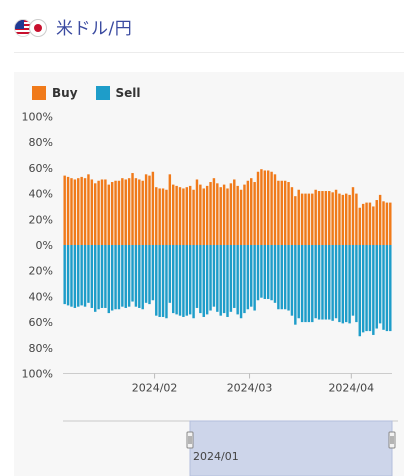  What do you see at coordinates (128, 93) in the screenshot?
I see `legend-sell-label: Sell` at bounding box center [128, 93].